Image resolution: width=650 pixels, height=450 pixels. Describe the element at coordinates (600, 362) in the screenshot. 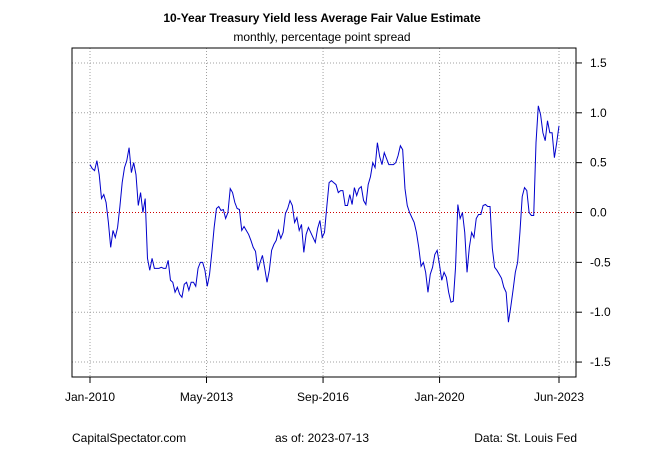

I see `y-tick-label-6: -1.5` at that location.